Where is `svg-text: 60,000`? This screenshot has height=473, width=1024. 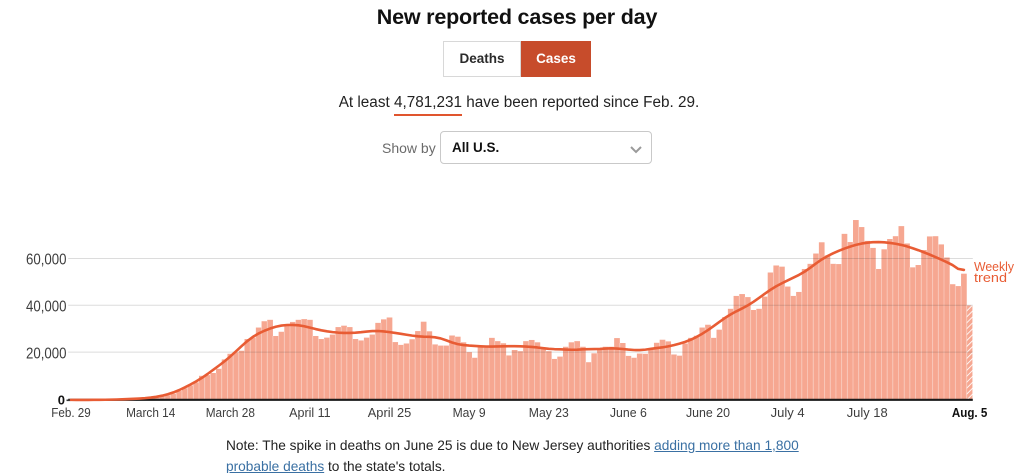 svg-text: 60,000 is located at coordinates (46, 260).